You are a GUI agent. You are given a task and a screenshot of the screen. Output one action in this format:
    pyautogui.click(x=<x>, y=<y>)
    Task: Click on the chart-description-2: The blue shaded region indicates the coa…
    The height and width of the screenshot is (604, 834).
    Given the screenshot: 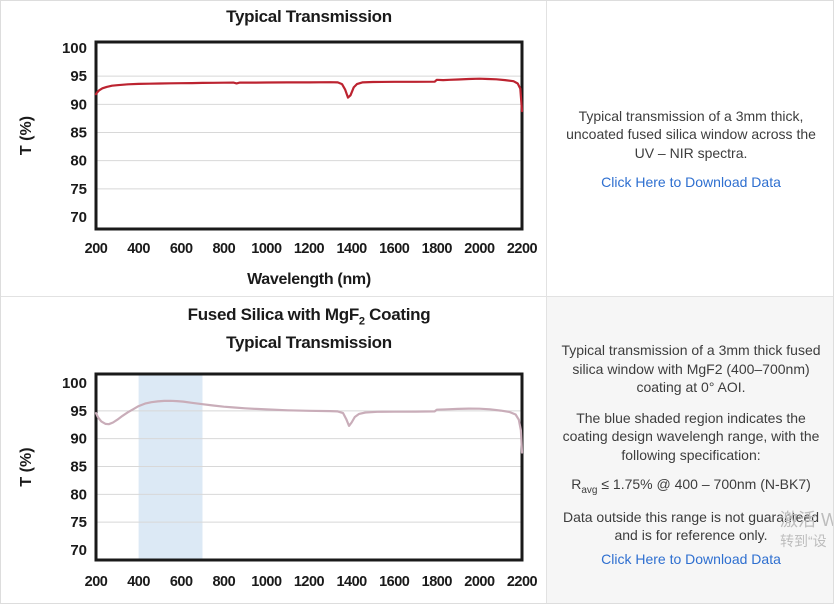 What is the action you would take?
    pyautogui.click(x=691, y=436)
    